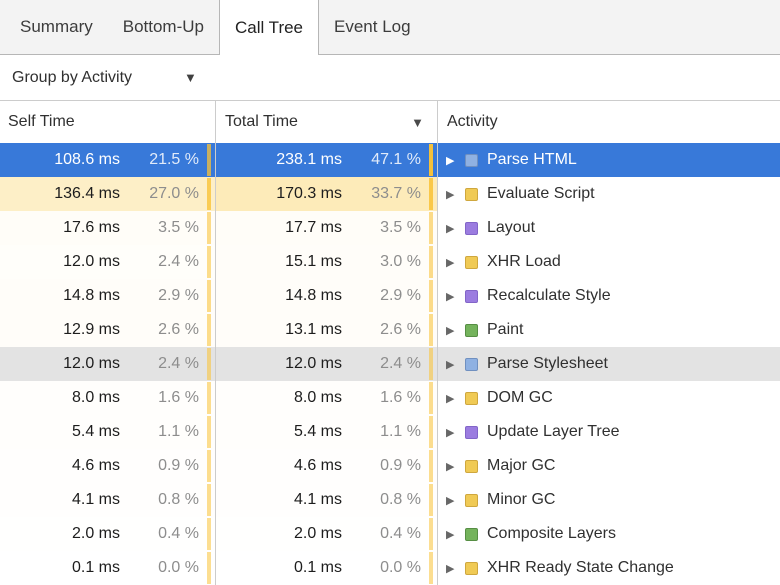 The image size is (780, 585). What do you see at coordinates (178, 227) in the screenshot?
I see `self-time-percent: 3.5 %` at bounding box center [178, 227].